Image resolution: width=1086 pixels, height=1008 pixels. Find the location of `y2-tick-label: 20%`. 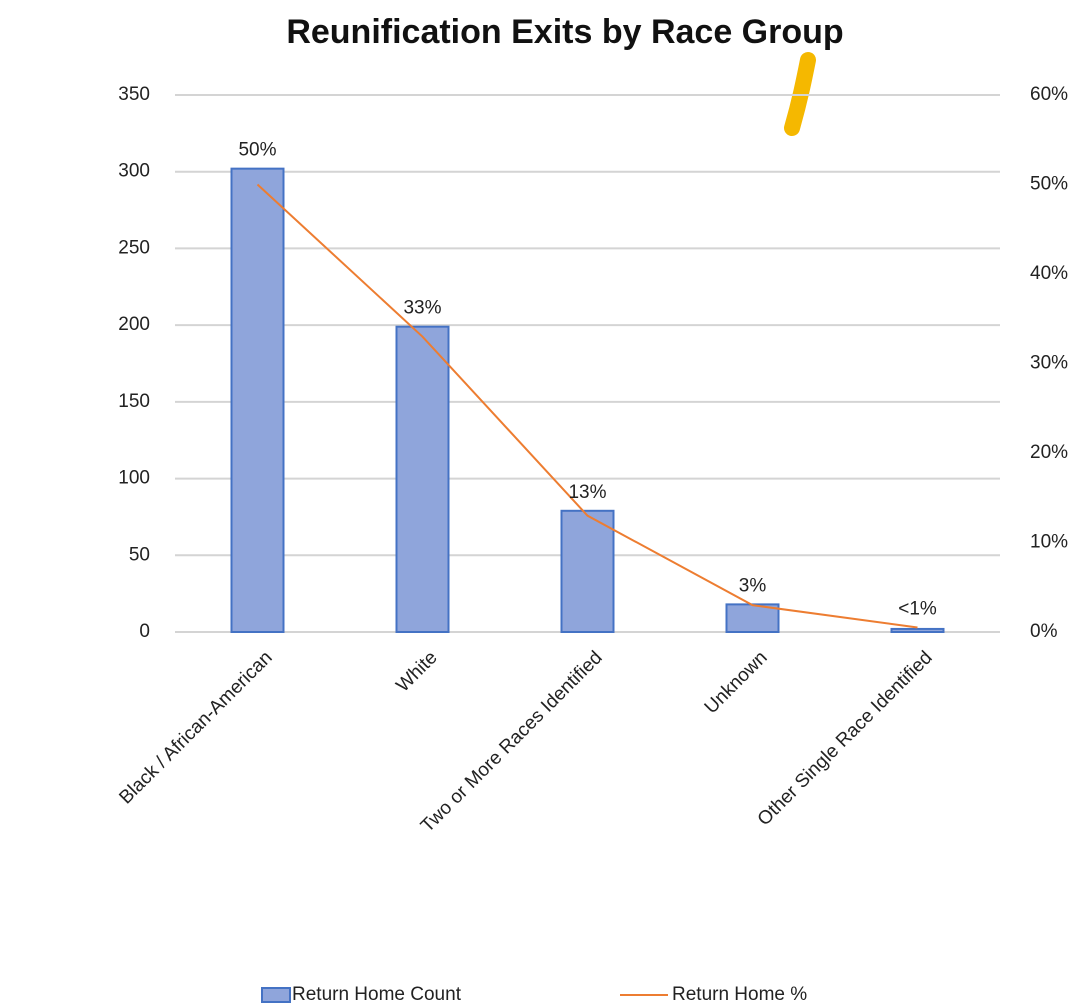

y2-tick-label: 20% is located at coordinates (1049, 452).